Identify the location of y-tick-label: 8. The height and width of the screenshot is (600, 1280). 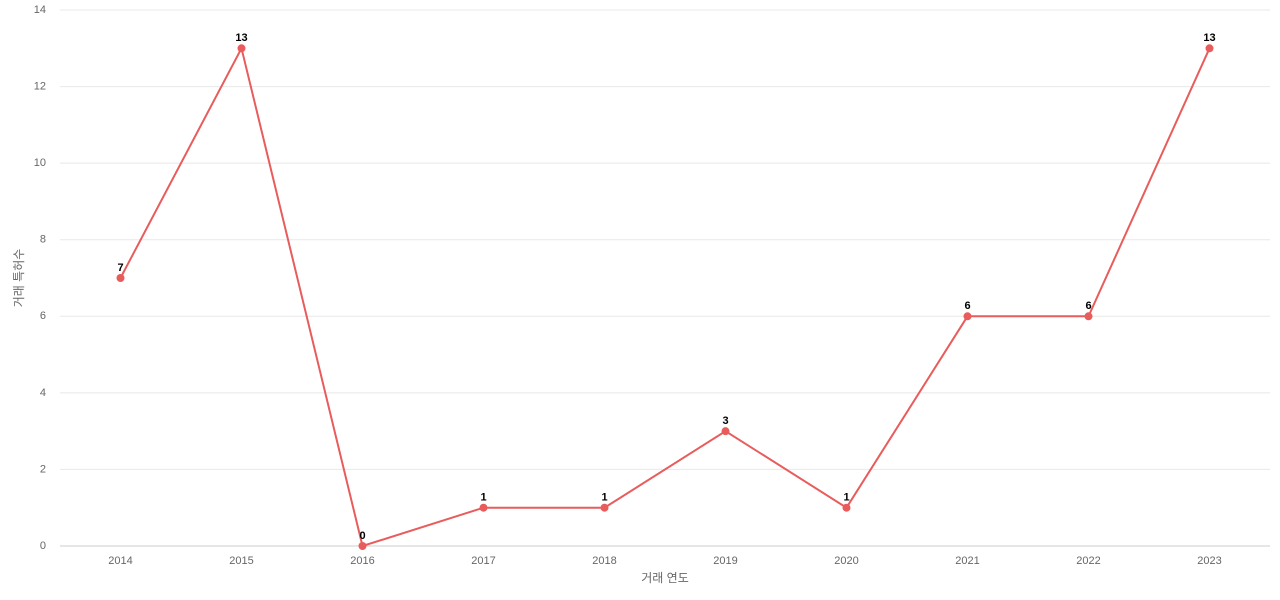
(43, 240).